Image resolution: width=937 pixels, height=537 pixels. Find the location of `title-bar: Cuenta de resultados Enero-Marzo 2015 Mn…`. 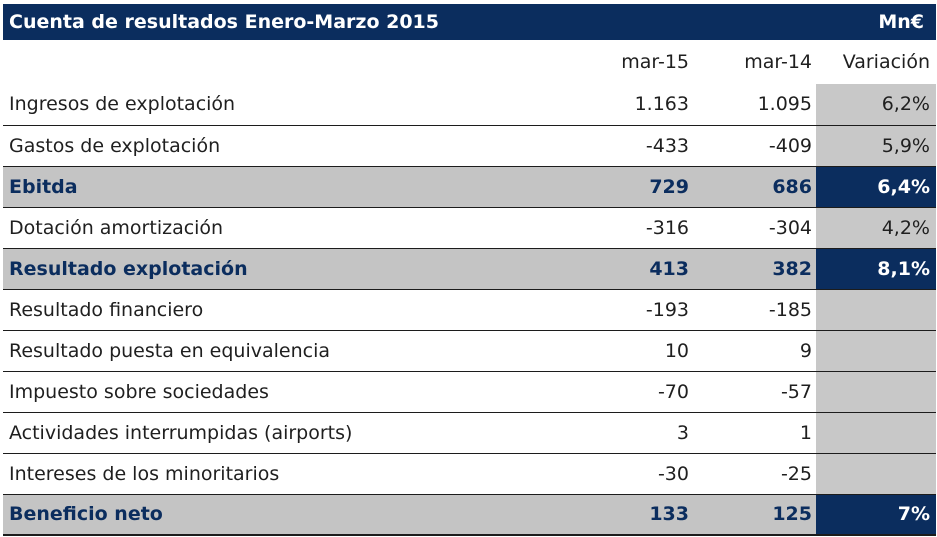

title-bar: Cuenta de resultados Enero-Marzo 2015 Mn… is located at coordinates (469, 22).